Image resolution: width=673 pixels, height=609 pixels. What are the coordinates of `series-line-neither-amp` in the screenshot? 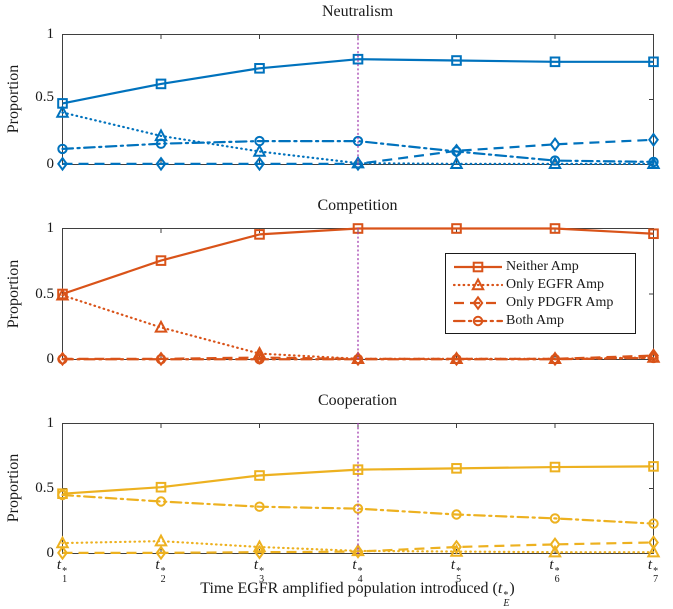 It's located at (358, 480).